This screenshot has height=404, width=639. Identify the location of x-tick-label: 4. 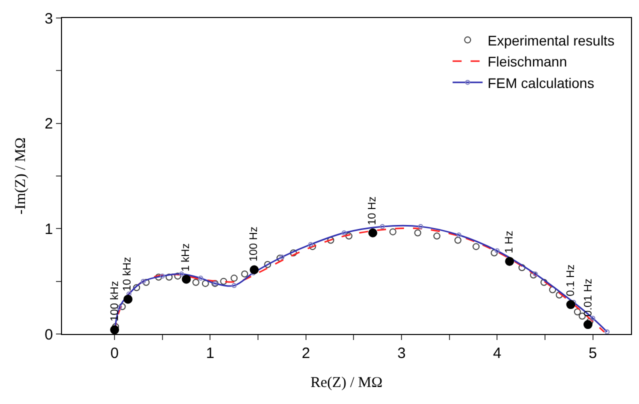
(497, 353).